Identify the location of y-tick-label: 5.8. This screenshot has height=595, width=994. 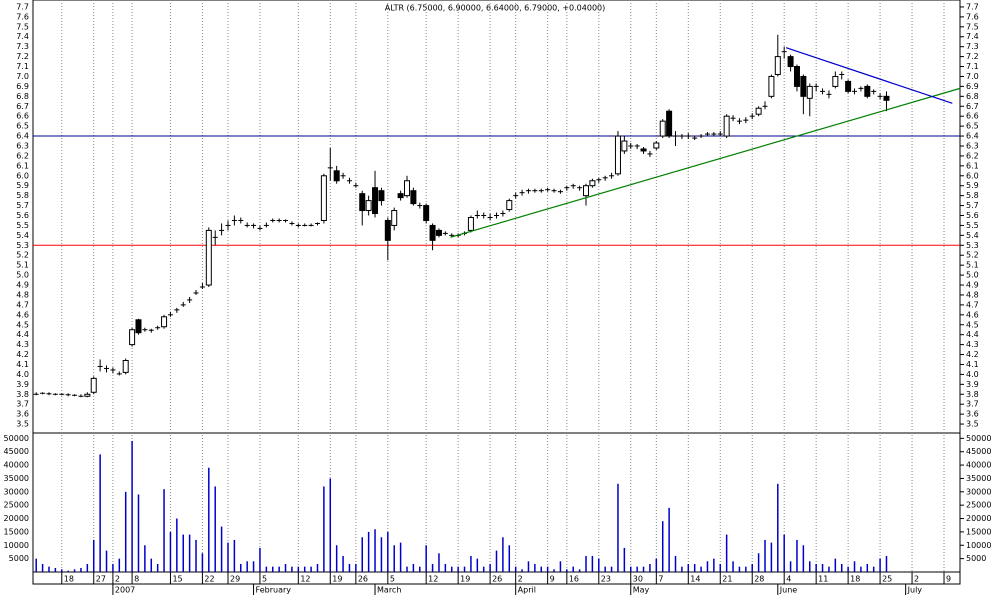
(972, 195).